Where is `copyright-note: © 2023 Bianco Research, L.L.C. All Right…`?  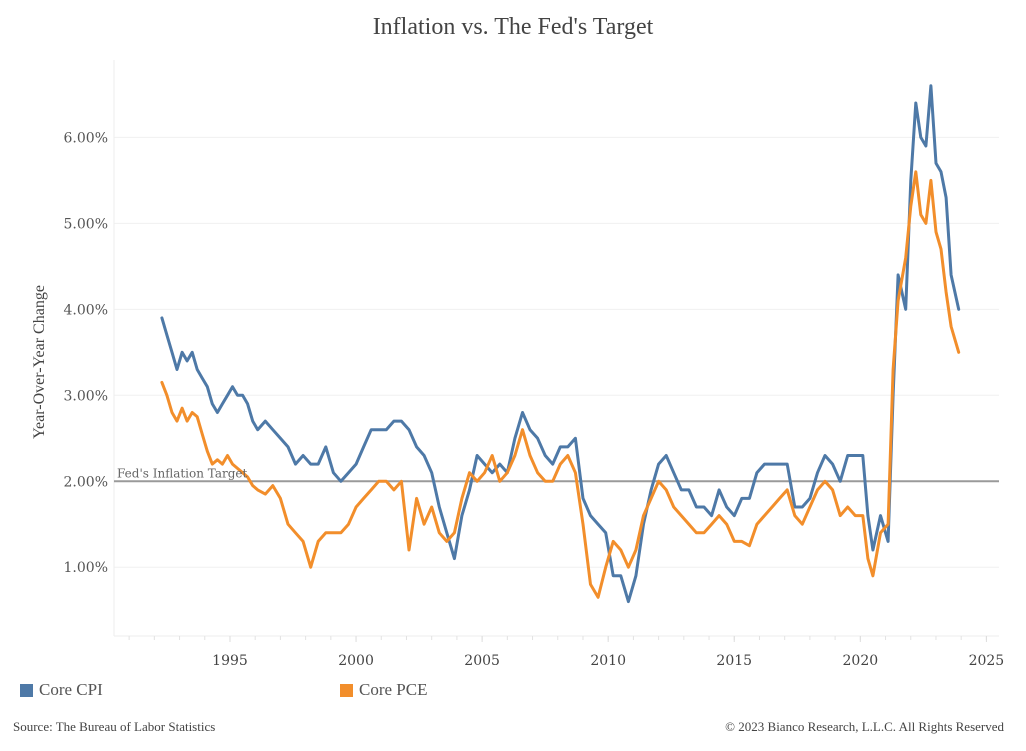 copyright-note: © 2023 Bianco Research, L.L.C. All Right… is located at coordinates (864, 726).